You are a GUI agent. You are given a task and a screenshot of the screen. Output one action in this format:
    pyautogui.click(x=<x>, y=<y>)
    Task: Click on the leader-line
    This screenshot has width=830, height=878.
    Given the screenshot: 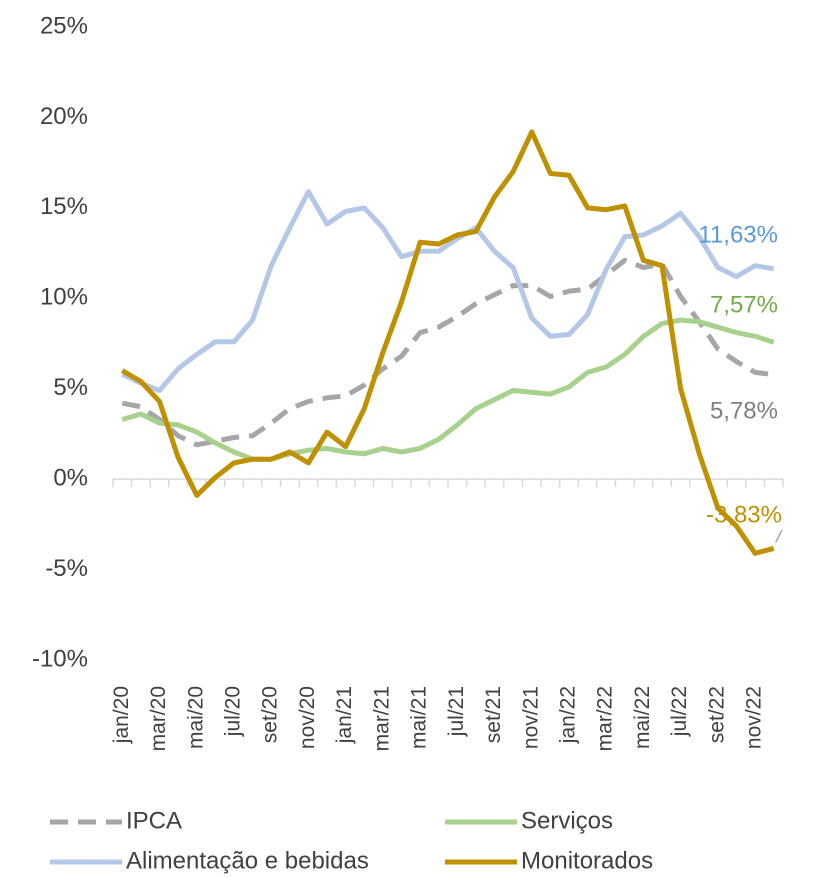 What is the action you would take?
    pyautogui.click(x=779, y=536)
    